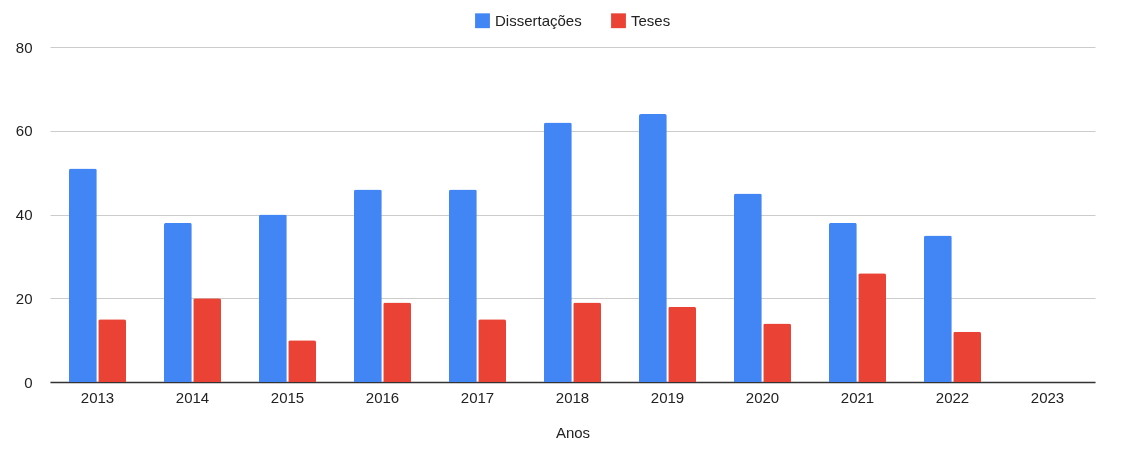 This screenshot has height=459, width=1137. I want to click on x-tick-label: 2023, so click(1047, 397).